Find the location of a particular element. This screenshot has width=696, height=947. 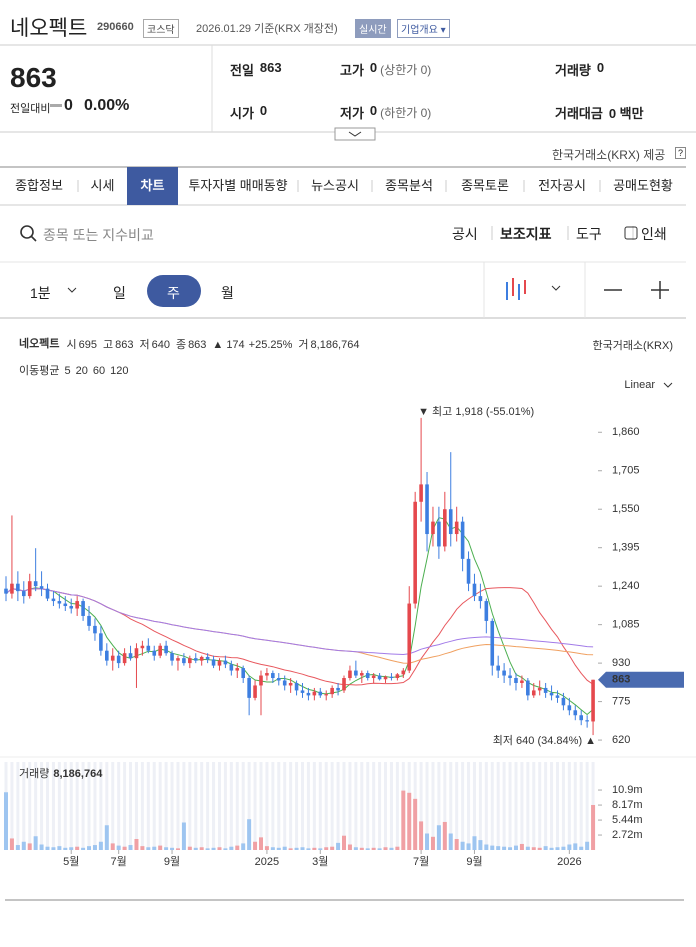

active-tab is located at coordinates (152, 186).